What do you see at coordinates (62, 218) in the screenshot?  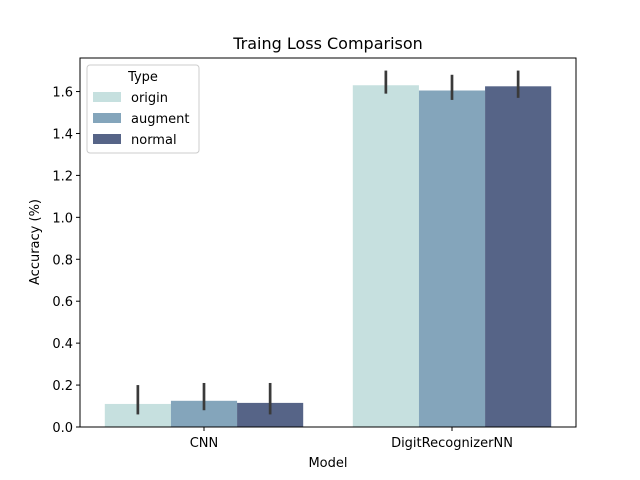 I see `y-tick-label: 1.0` at bounding box center [62, 218].